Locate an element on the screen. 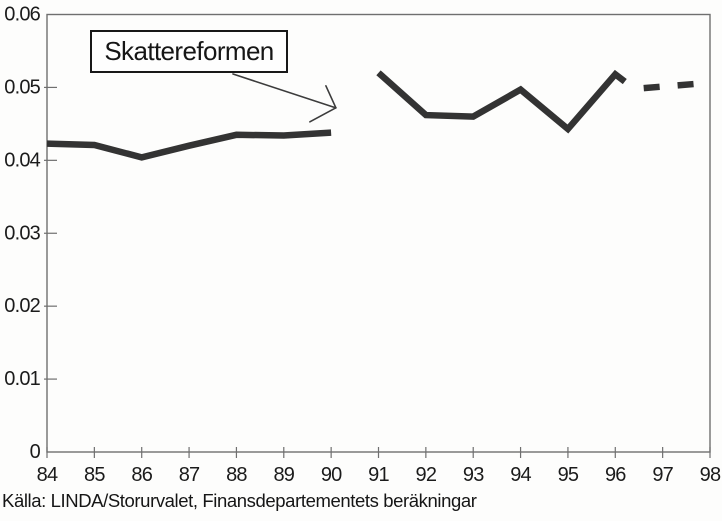  x-tick-label: 92 is located at coordinates (426, 475).